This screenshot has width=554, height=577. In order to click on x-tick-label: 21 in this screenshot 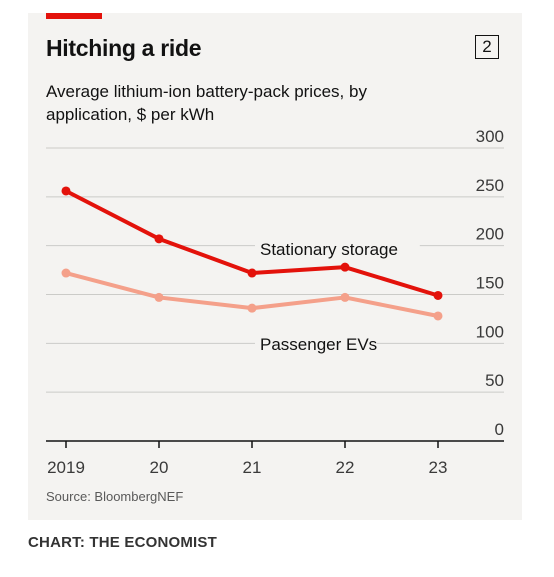, I will do `click(252, 467)`.